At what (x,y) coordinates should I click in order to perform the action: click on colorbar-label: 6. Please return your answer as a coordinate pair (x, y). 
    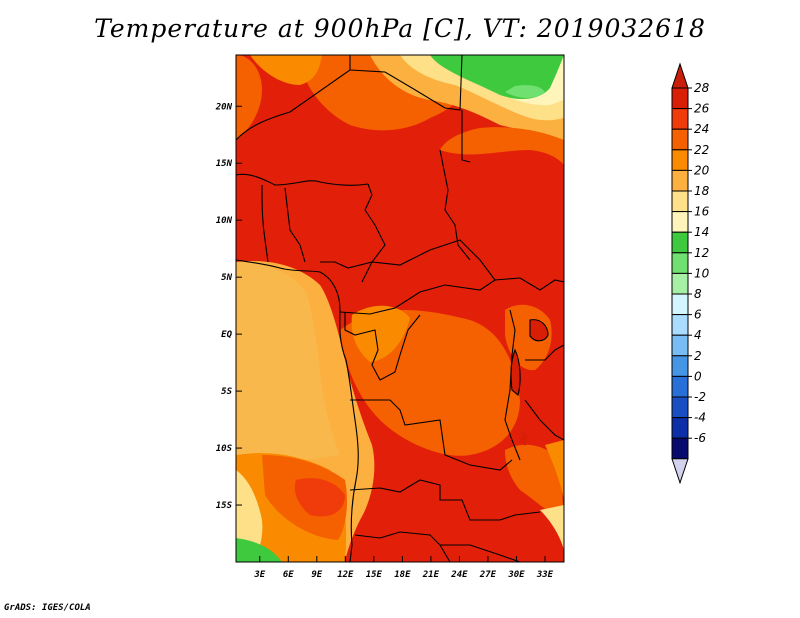
    Looking at the image, I should click on (698, 315).